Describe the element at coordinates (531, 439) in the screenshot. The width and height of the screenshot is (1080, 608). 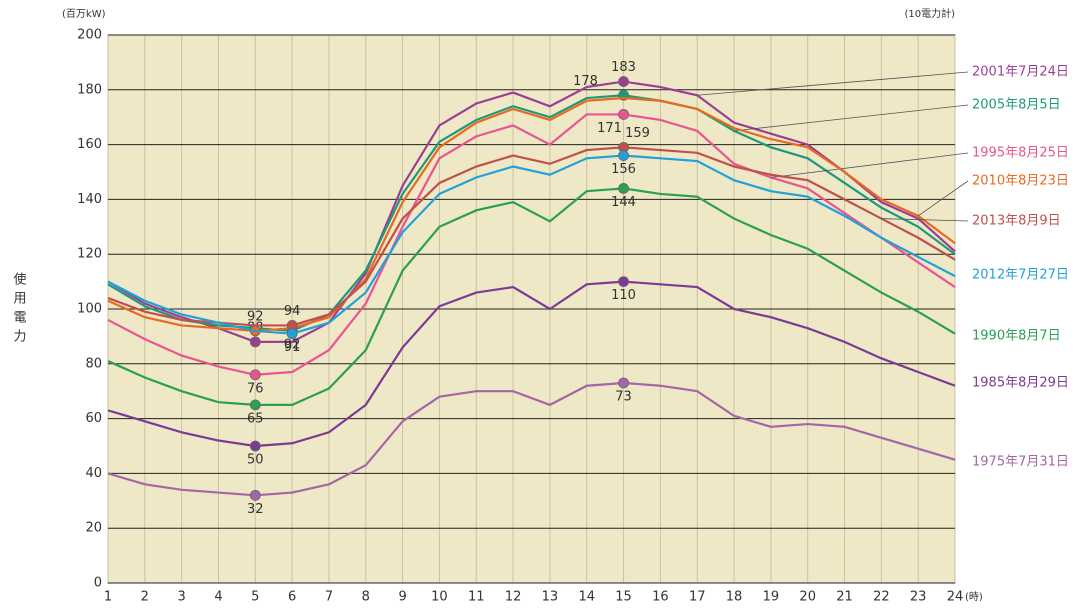
I see `series-line` at that location.